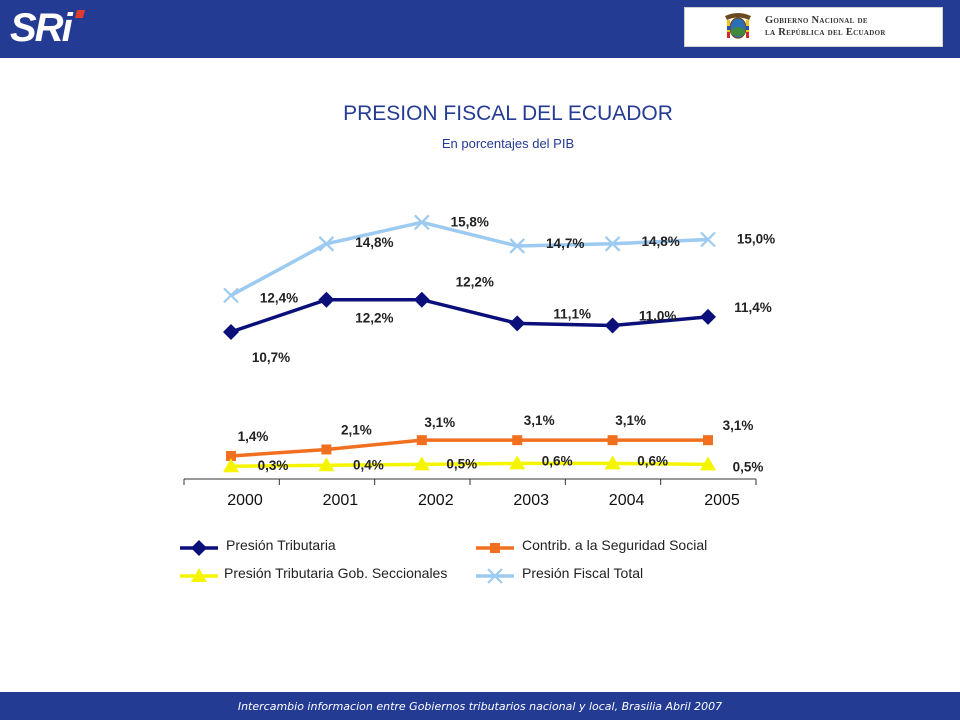 Image resolution: width=960 pixels, height=722 pixels. I want to click on data-label: 0,4%, so click(368, 464).